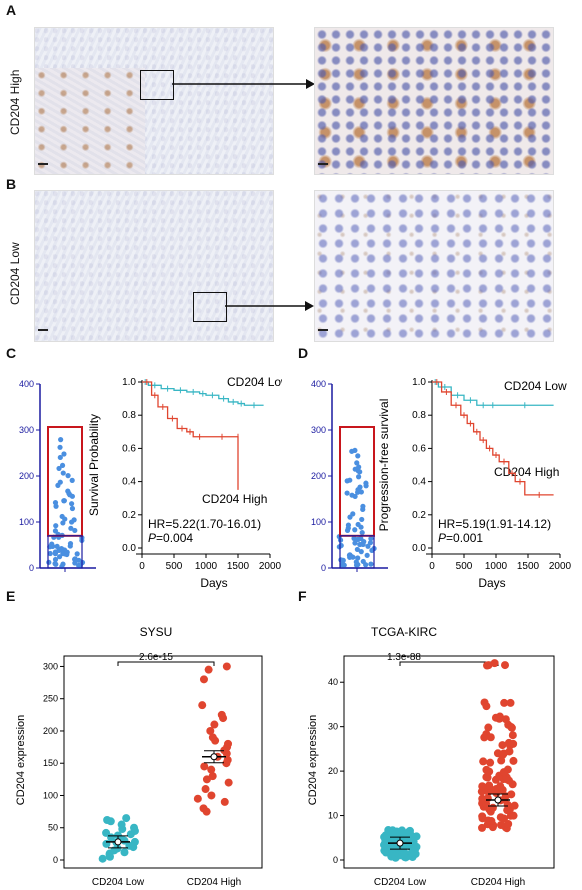 The width and height of the screenshot is (582, 890). Describe the element at coordinates (43, 164) in the screenshot. I see `scale-bar` at that location.